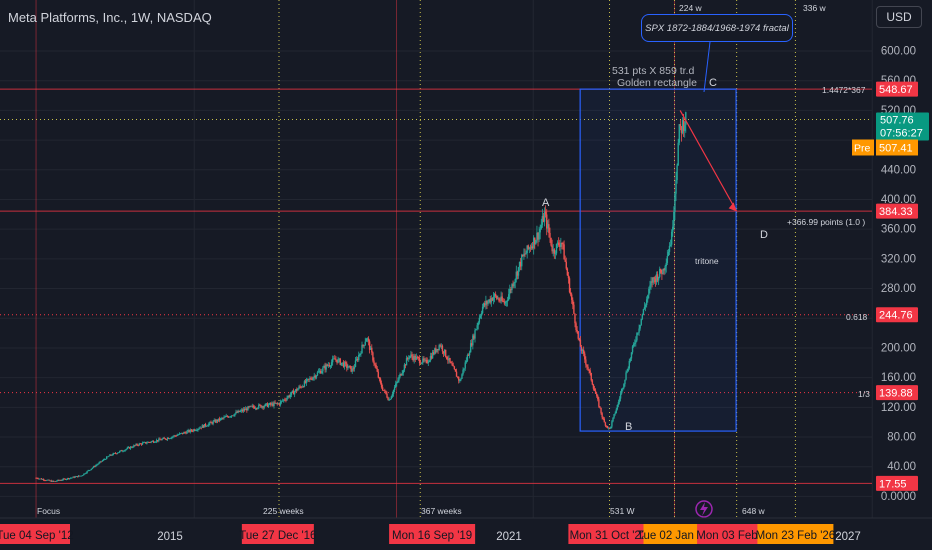 The height and width of the screenshot is (550, 932). I want to click on wave-label-b: B, so click(628, 427).